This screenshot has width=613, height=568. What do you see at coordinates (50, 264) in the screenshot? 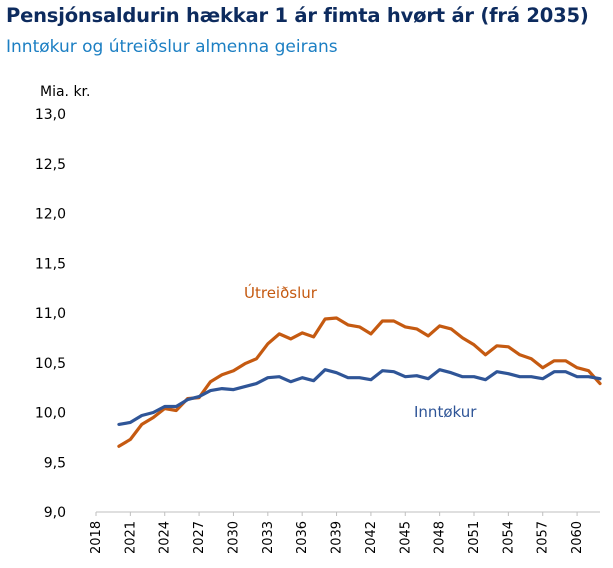
I see `y-tick-label: 11,5` at bounding box center [50, 264].